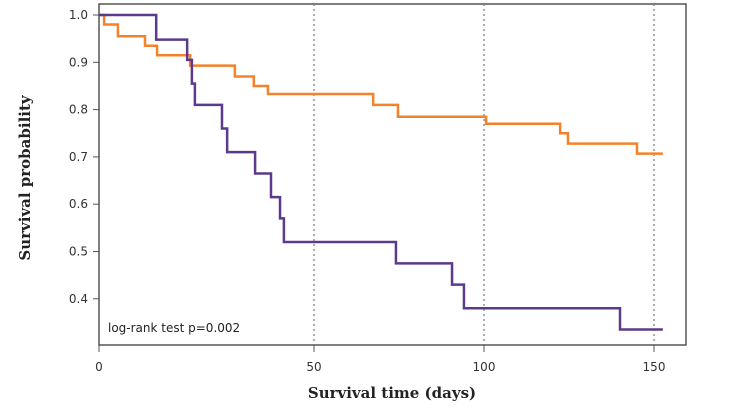  I want to click on x-tick-label: 0, so click(99, 367).